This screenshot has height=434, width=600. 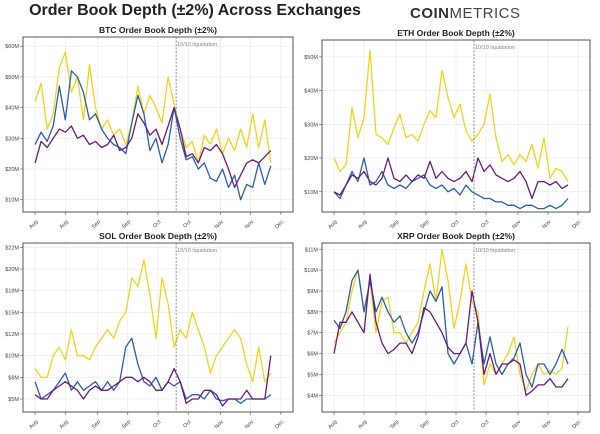 What do you see at coordinates (312, 396) in the screenshot?
I see `y-tick-label: $4M` at bounding box center [312, 396].